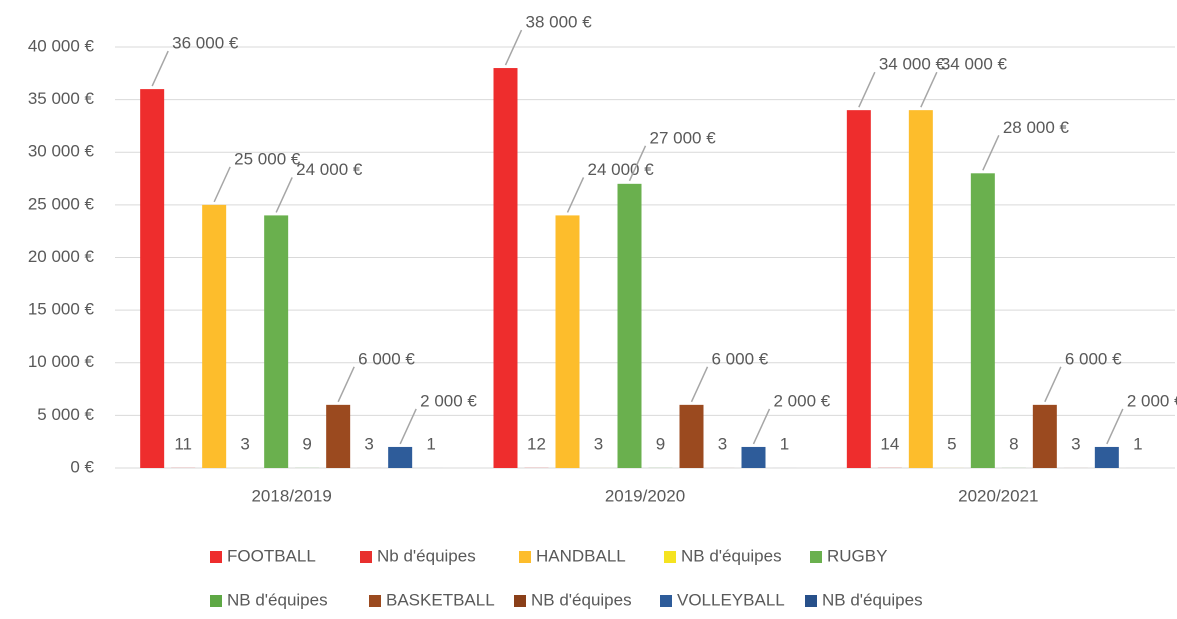 This screenshot has height=619, width=1177. Describe the element at coordinates (683, 137) in the screenshot. I see `data-label: 27 000 €` at that location.